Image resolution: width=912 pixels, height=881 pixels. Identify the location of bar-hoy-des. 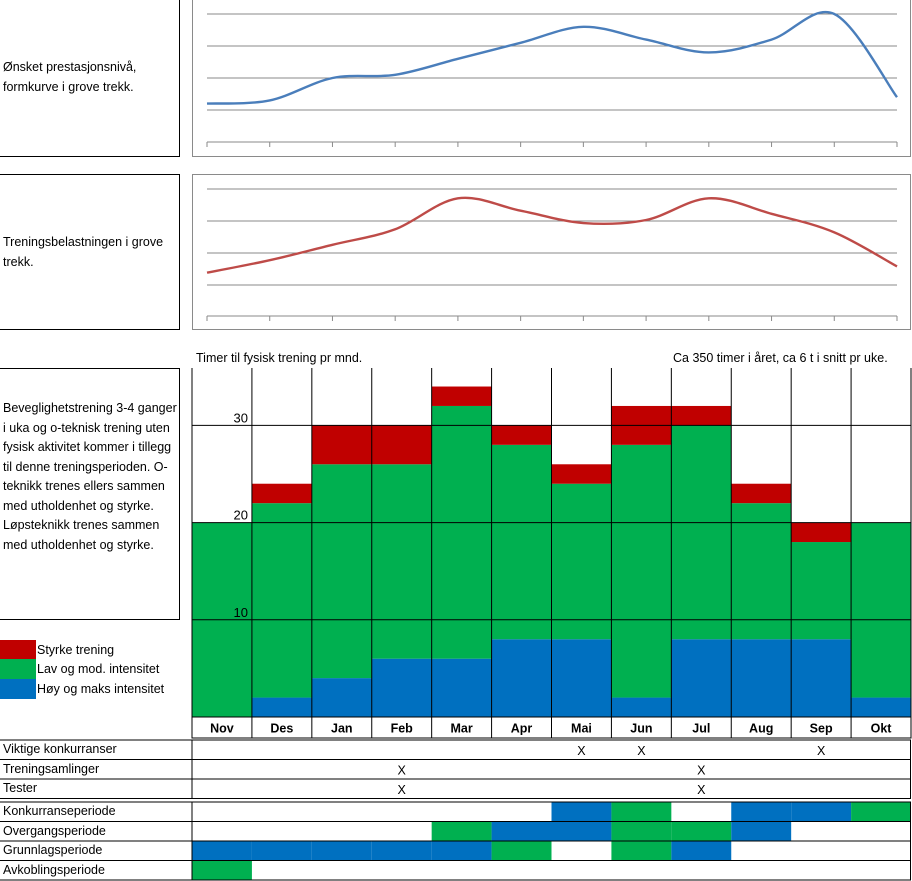
(281, 707).